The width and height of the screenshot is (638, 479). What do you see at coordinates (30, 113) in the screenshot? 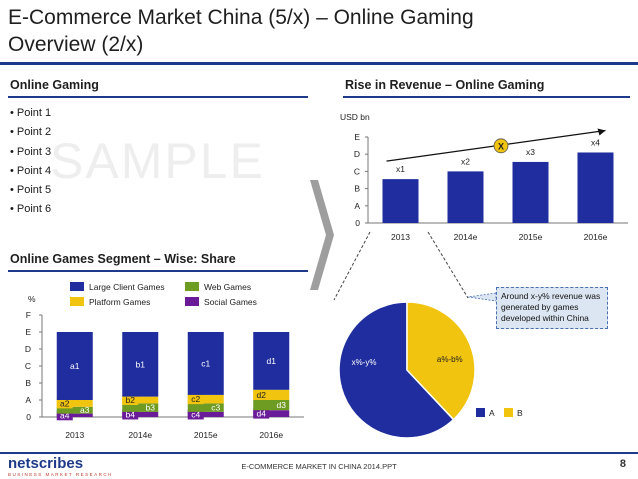
I see `point-item: Point 1` at bounding box center [30, 113].